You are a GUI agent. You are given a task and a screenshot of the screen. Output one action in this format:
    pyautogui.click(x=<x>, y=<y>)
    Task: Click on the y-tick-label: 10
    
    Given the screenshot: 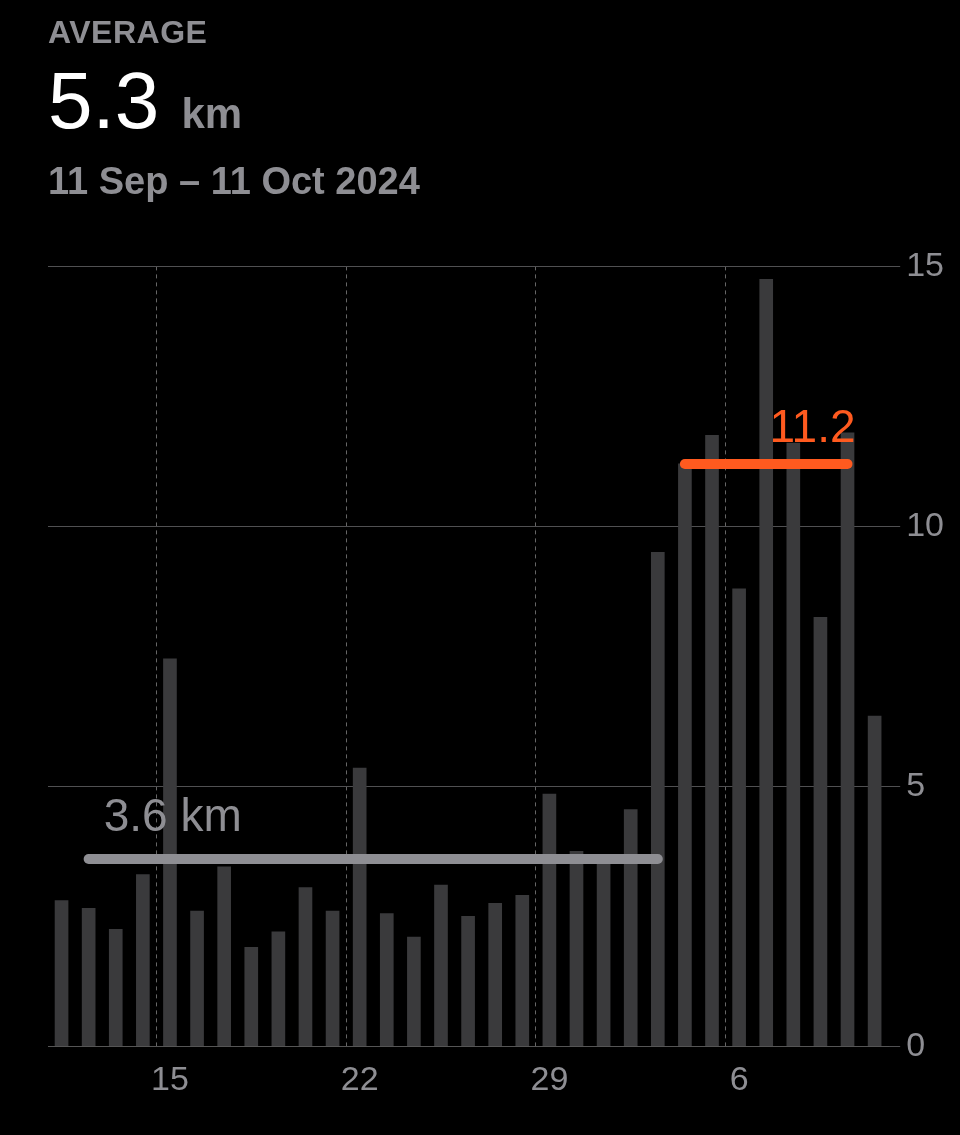 What is the action you would take?
    pyautogui.click(x=925, y=523)
    